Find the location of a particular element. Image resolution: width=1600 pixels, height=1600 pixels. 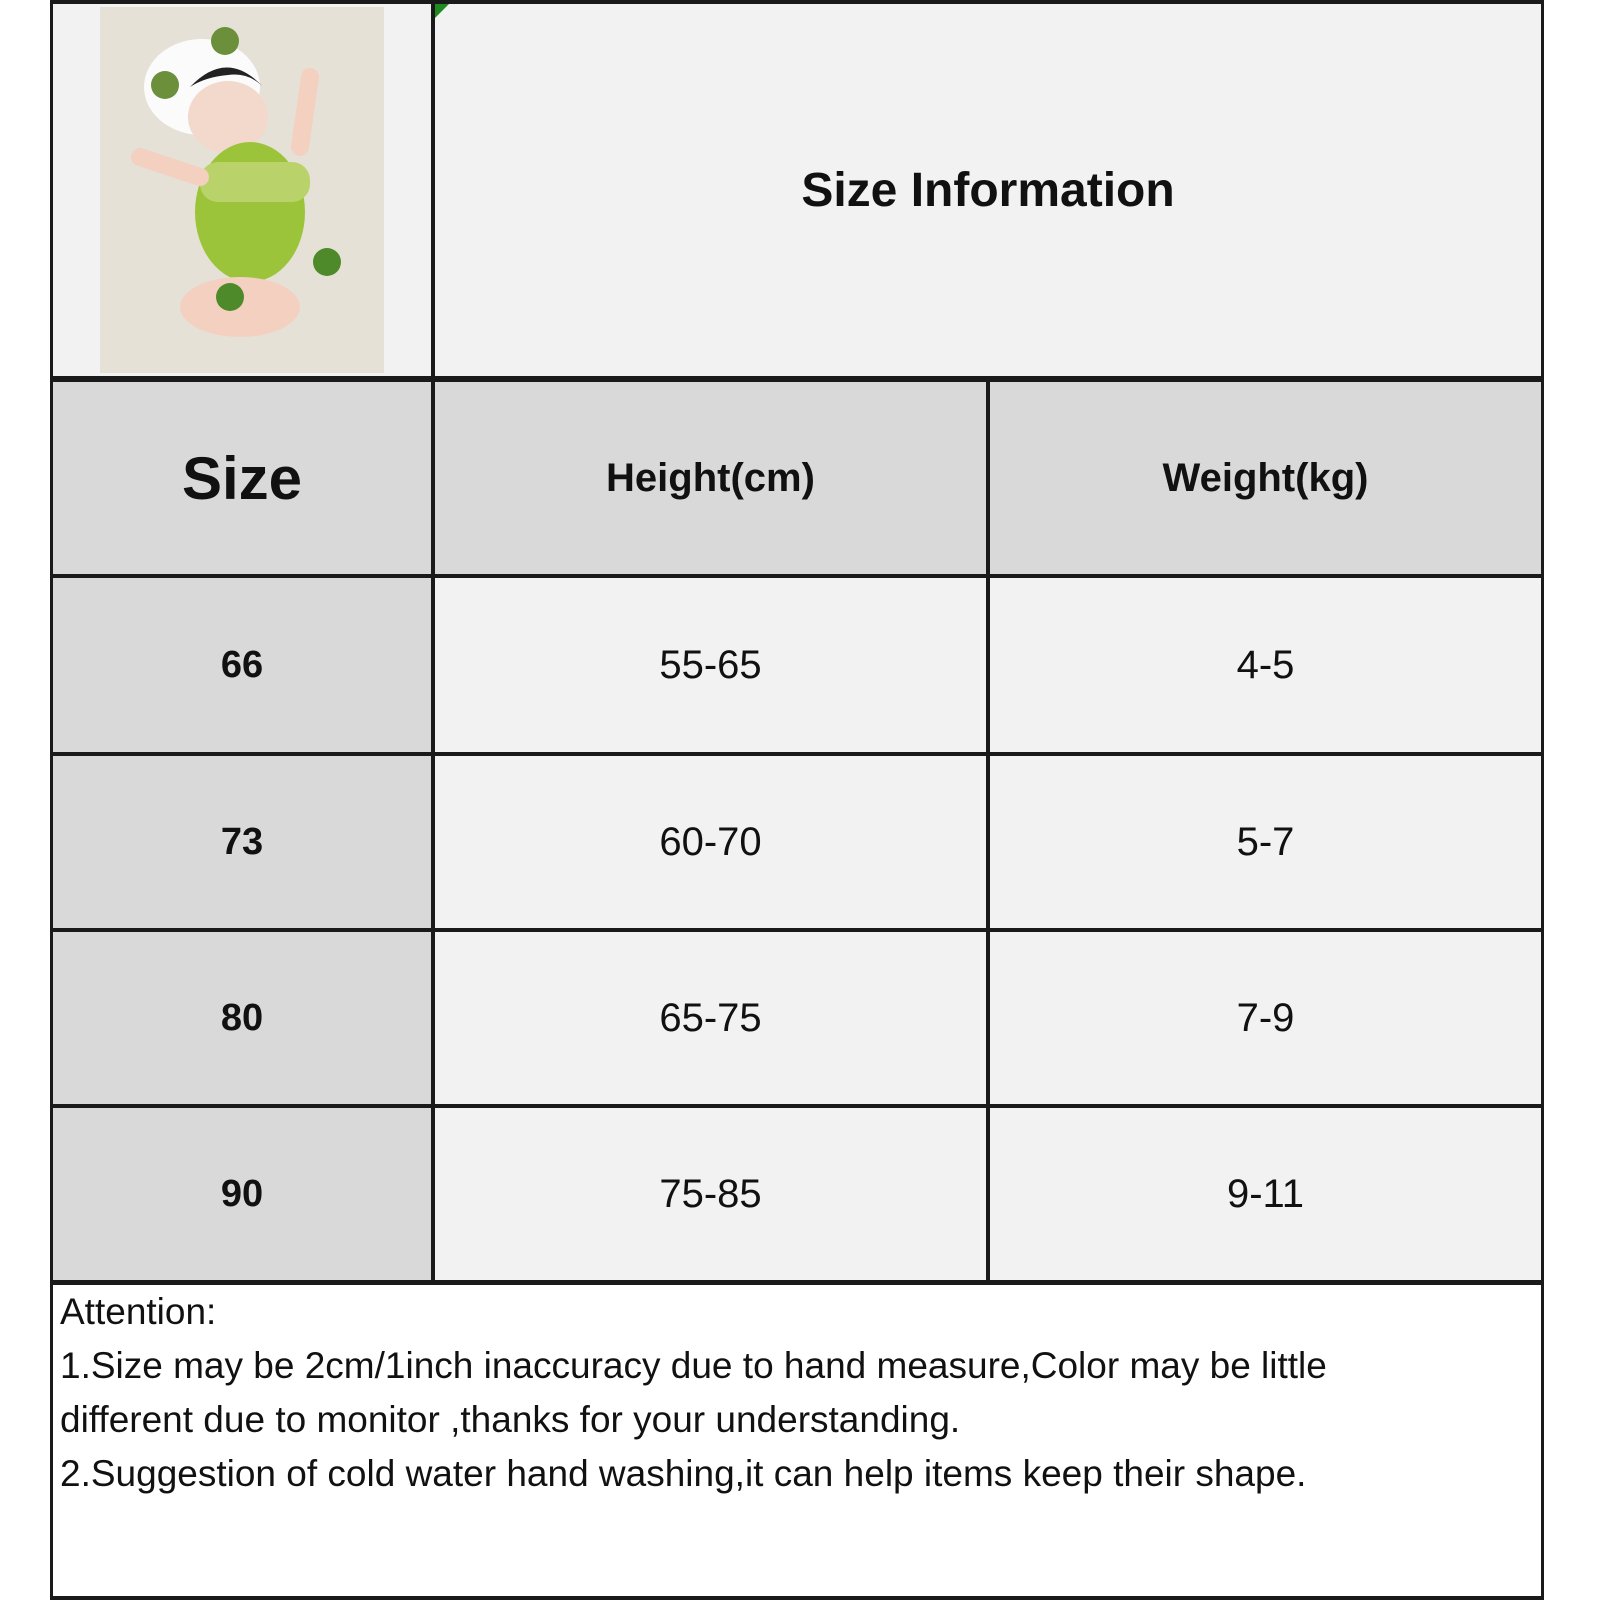

divider-col1 is located at coordinates (433, 641).